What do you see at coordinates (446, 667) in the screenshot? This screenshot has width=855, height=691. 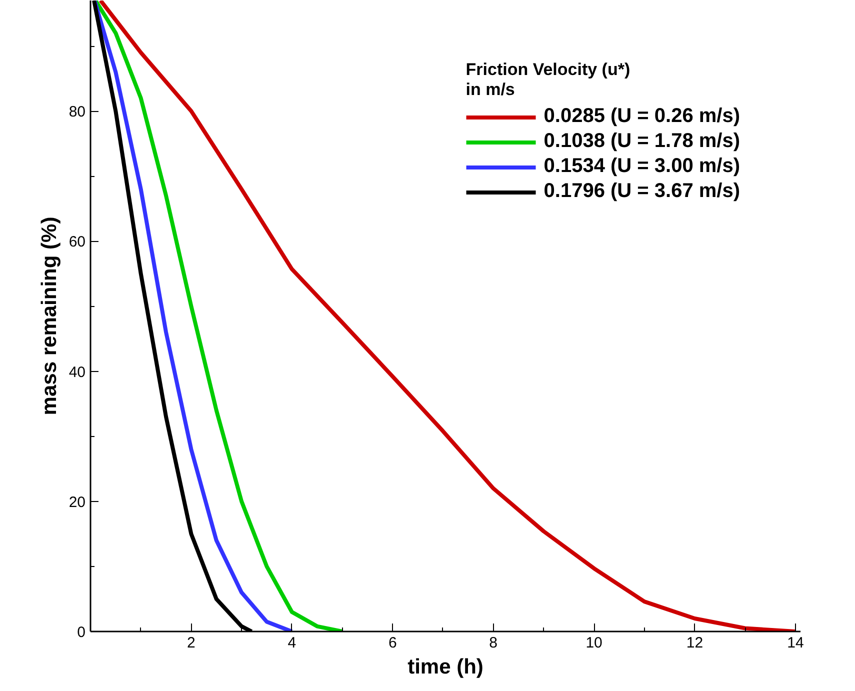 I see `x-axis-title: time (h)` at bounding box center [446, 667].